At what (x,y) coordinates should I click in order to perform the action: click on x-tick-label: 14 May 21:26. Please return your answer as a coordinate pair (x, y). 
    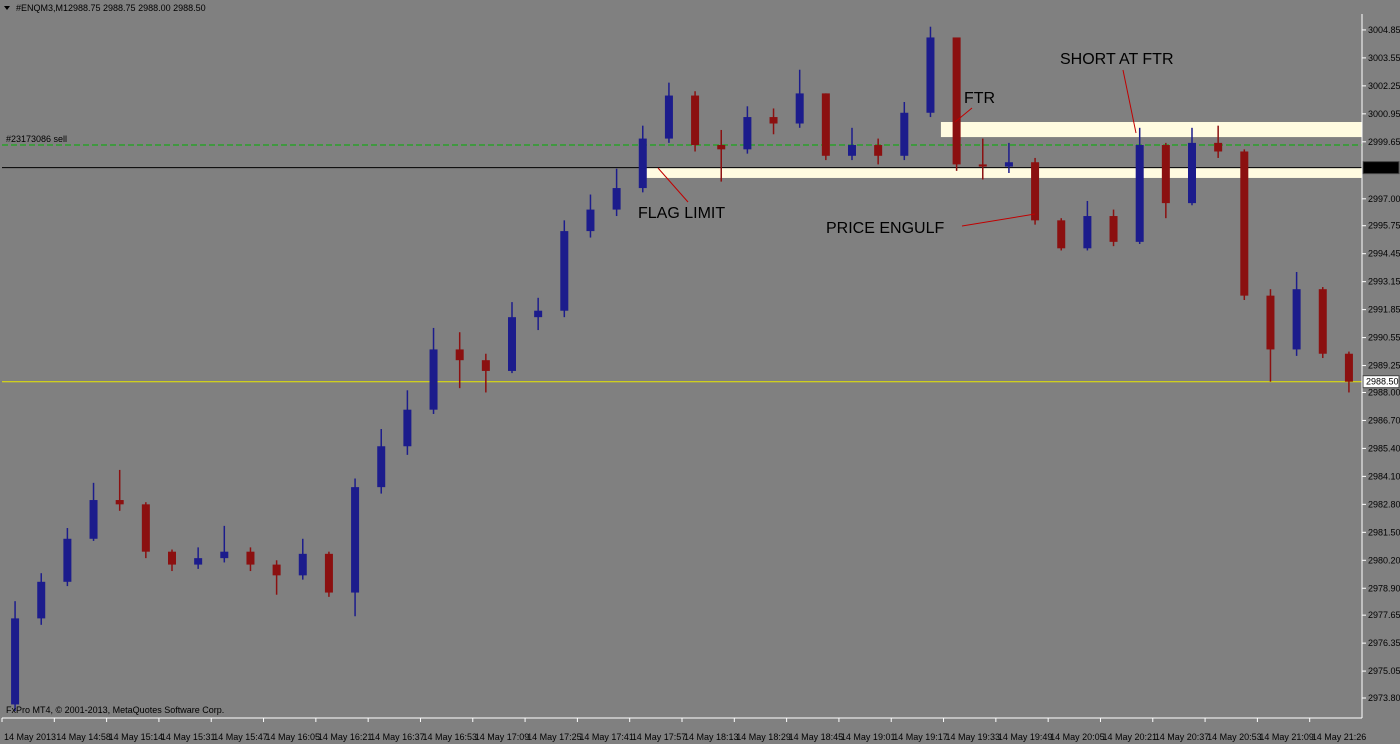
    Looking at the image, I should click on (1339, 737).